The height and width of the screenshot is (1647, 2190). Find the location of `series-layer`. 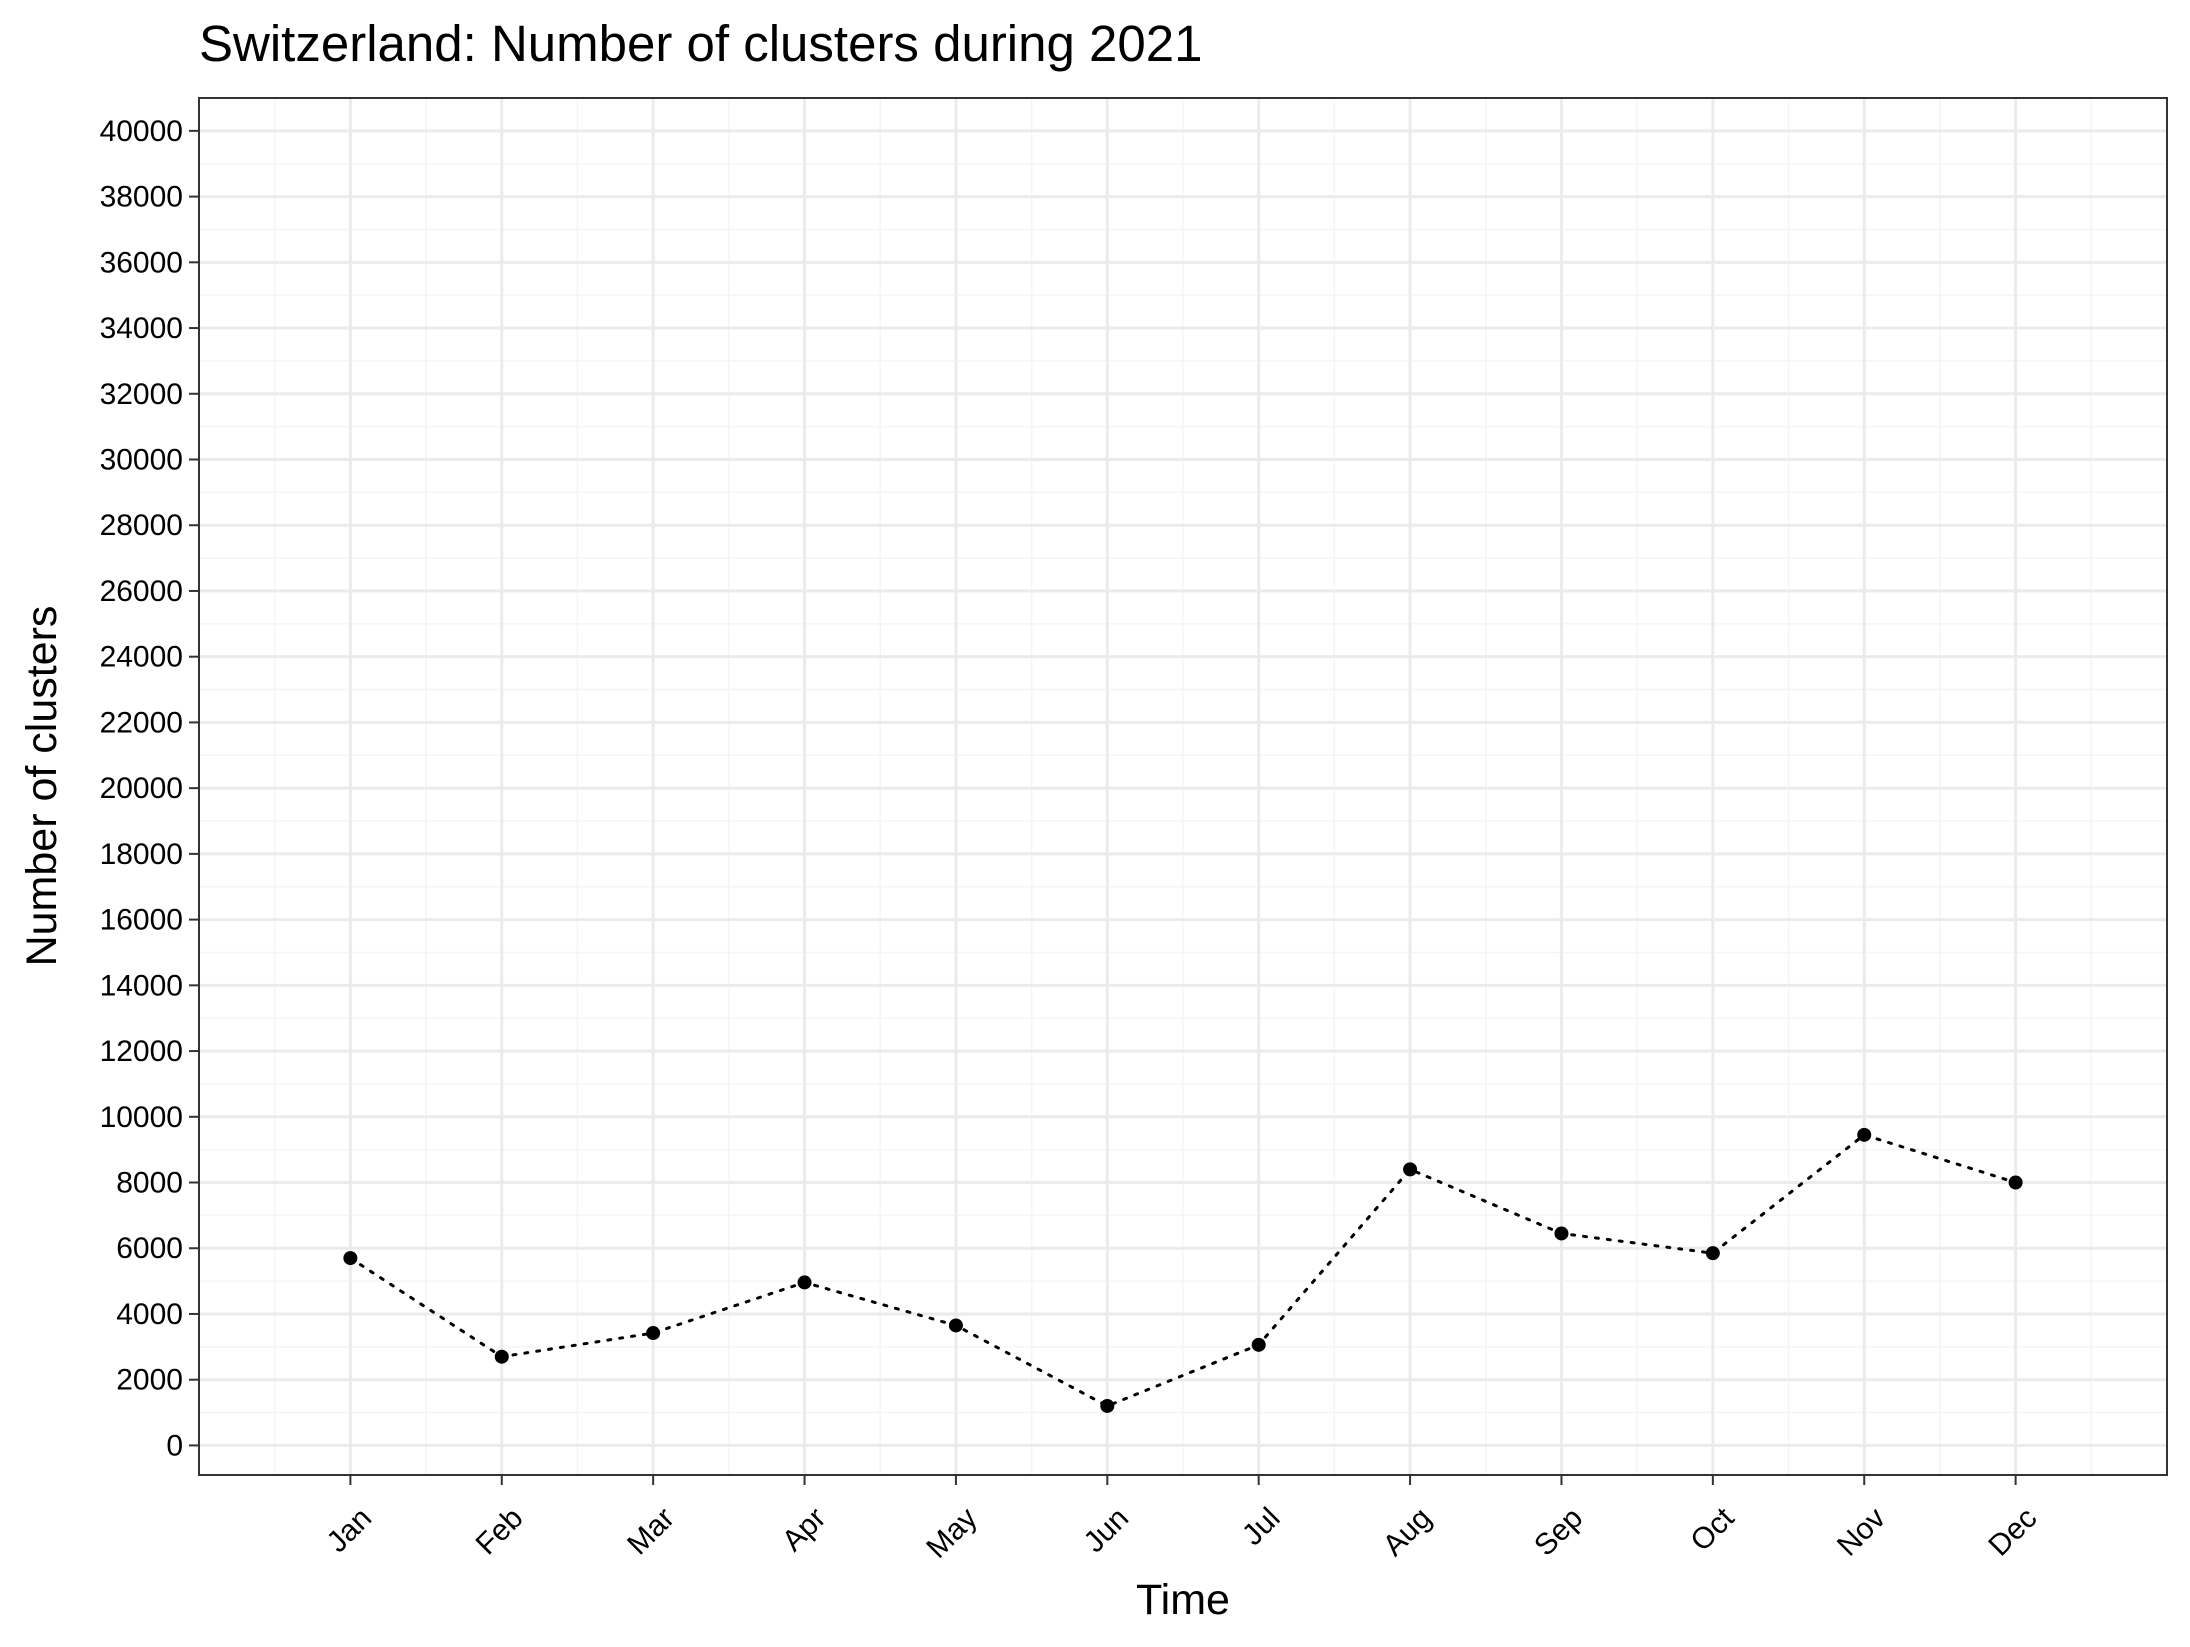

series-layer is located at coordinates (1183, 1270).